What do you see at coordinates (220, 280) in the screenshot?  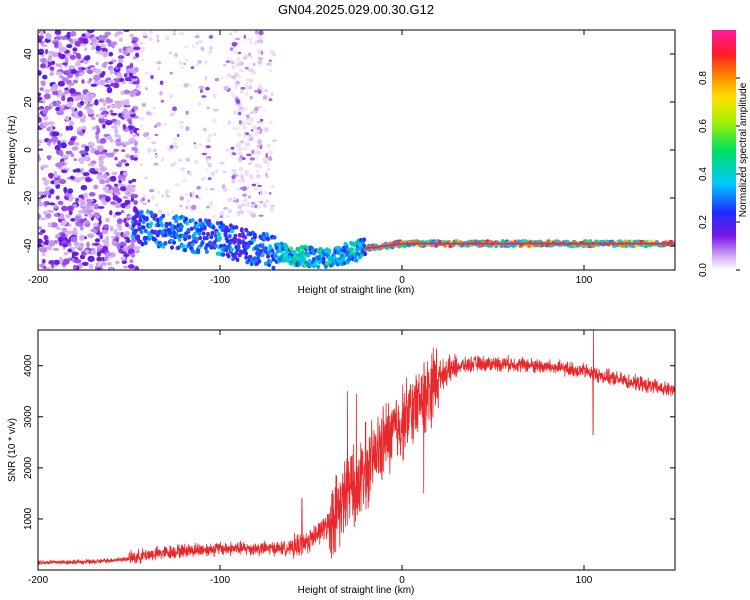 I see `x-tick-label: -100` at bounding box center [220, 280].